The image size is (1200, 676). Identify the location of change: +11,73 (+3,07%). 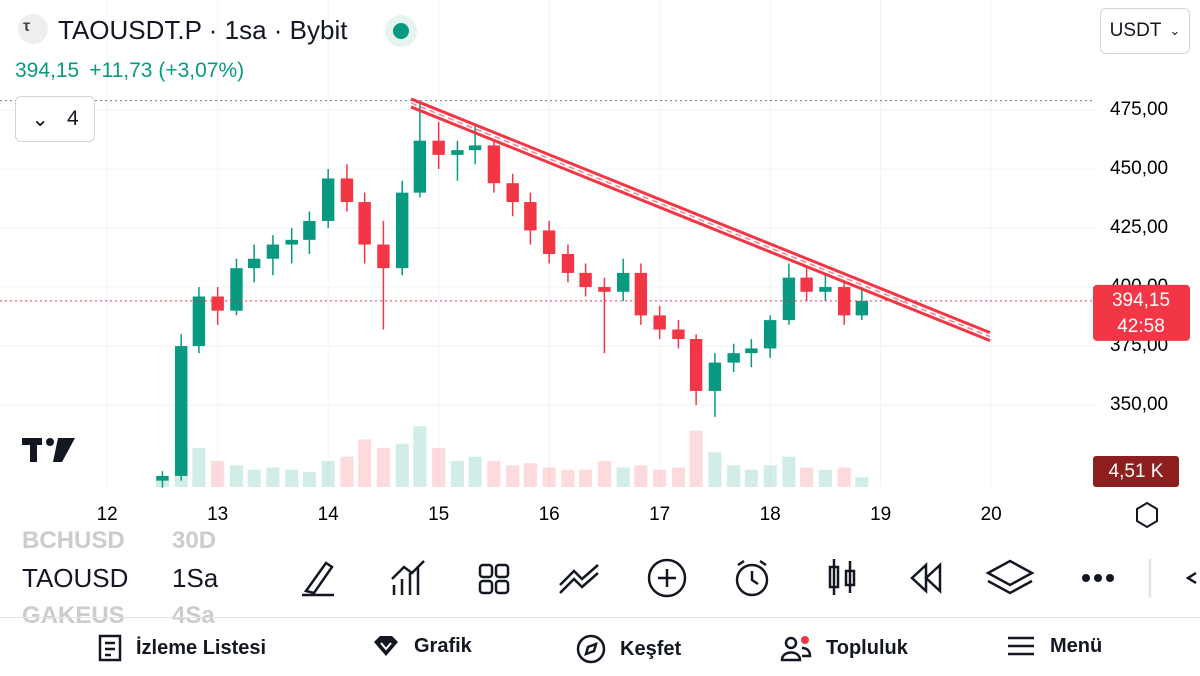
(167, 70).